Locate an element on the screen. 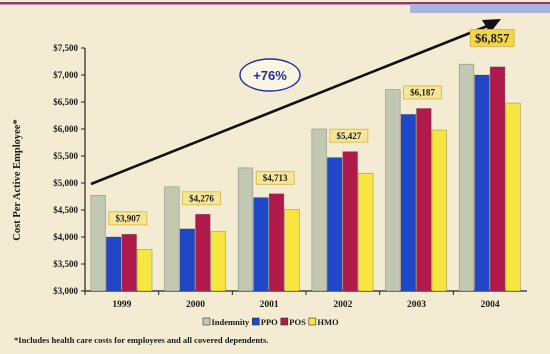  bar-pos-2002 is located at coordinates (350, 221).